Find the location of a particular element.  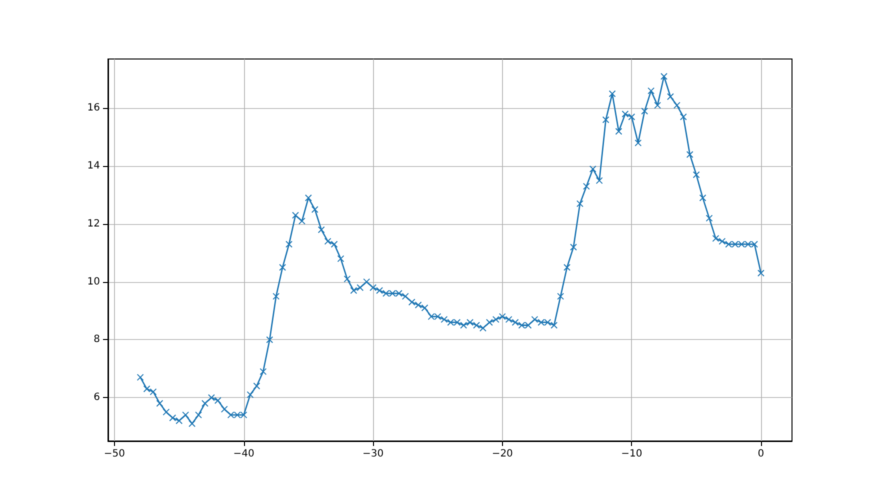

y-tick-label: 12 is located at coordinates (93, 224).